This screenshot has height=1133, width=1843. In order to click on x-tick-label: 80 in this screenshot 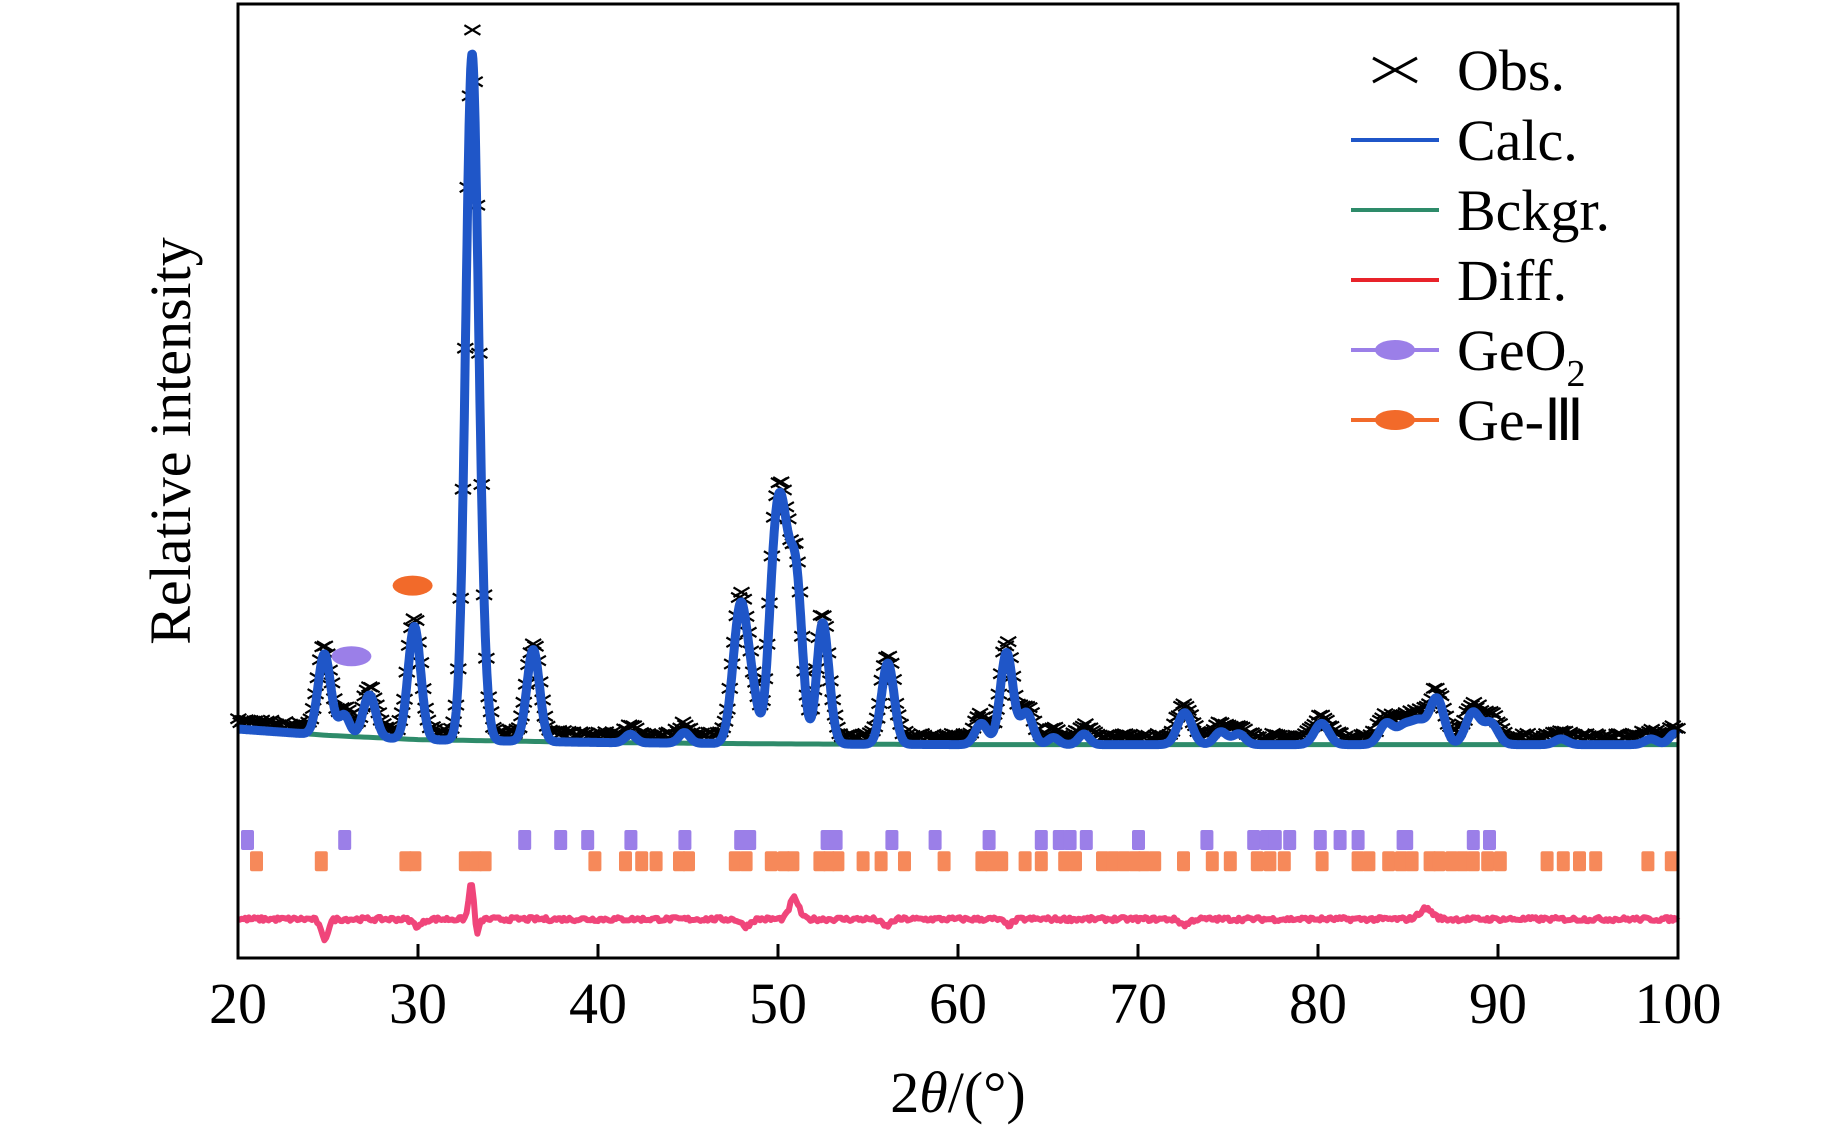, I will do `click(1318, 1003)`.